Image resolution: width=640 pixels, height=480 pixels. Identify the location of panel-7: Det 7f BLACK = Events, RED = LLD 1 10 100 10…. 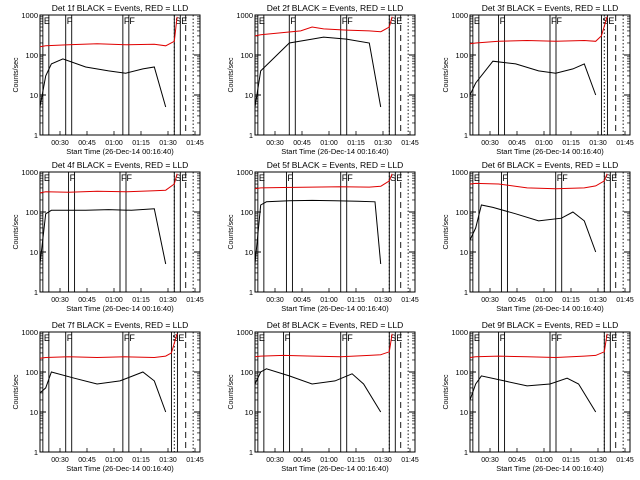
(108, 396).